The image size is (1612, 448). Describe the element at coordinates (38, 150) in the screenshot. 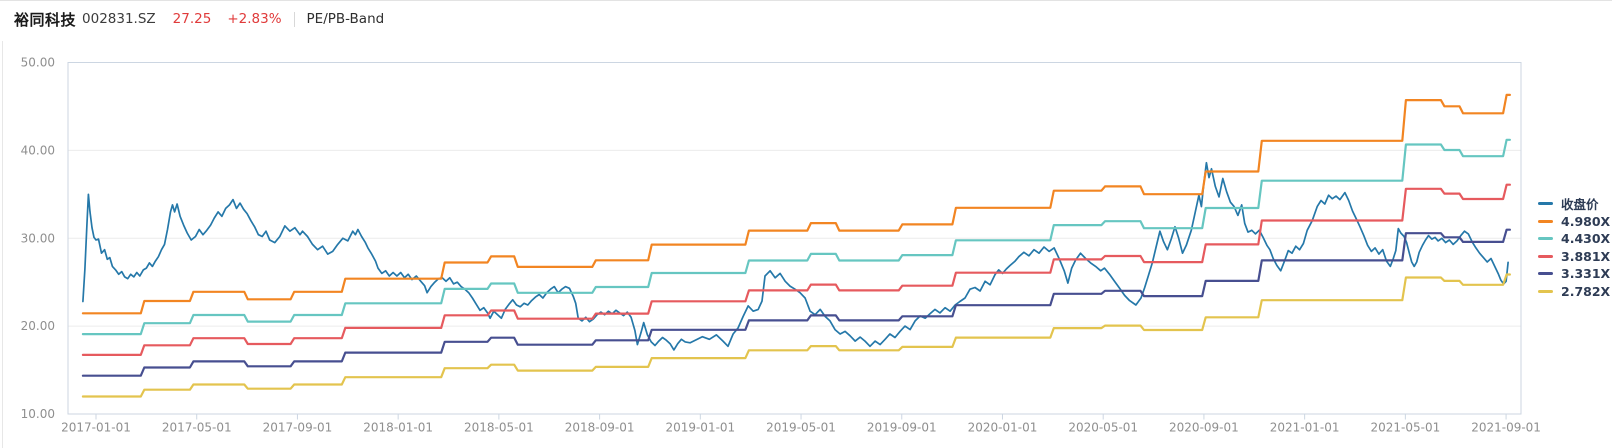

I see `y-axis-label: 40.00` at that location.